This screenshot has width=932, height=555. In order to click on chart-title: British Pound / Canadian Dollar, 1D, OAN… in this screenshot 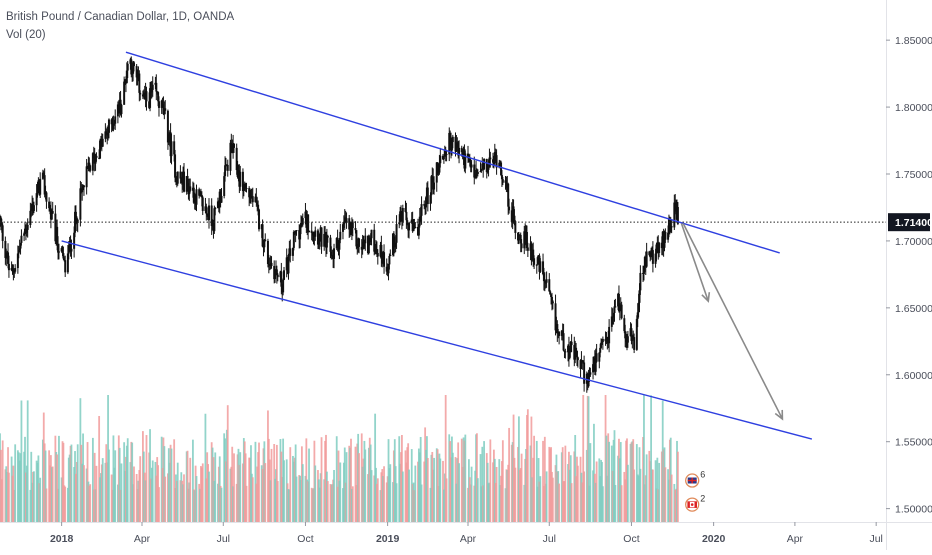, I will do `click(120, 17)`.